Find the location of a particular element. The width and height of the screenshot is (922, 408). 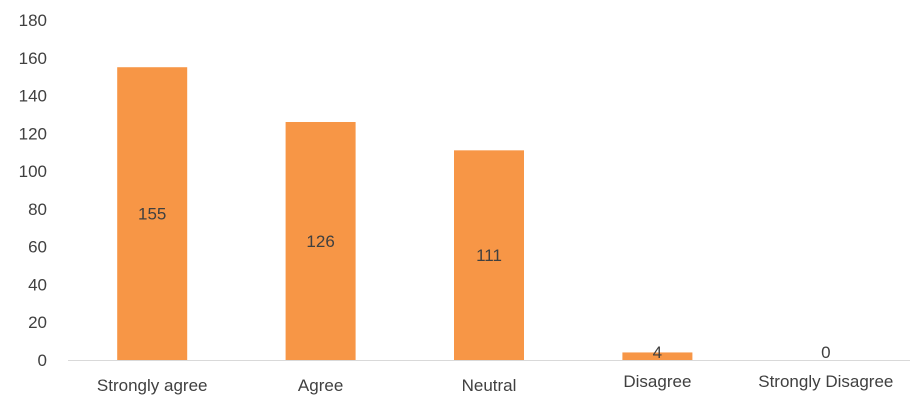

x-category-label: Strongly Disagree is located at coordinates (825, 381).